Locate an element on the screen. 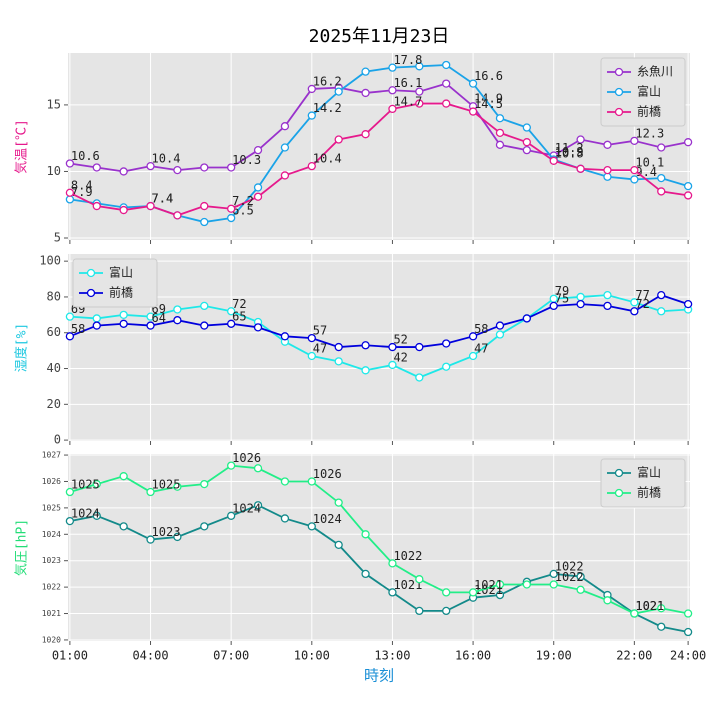 The height and width of the screenshot is (720, 720). legend-label: 糸魚川 is located at coordinates (655, 72).